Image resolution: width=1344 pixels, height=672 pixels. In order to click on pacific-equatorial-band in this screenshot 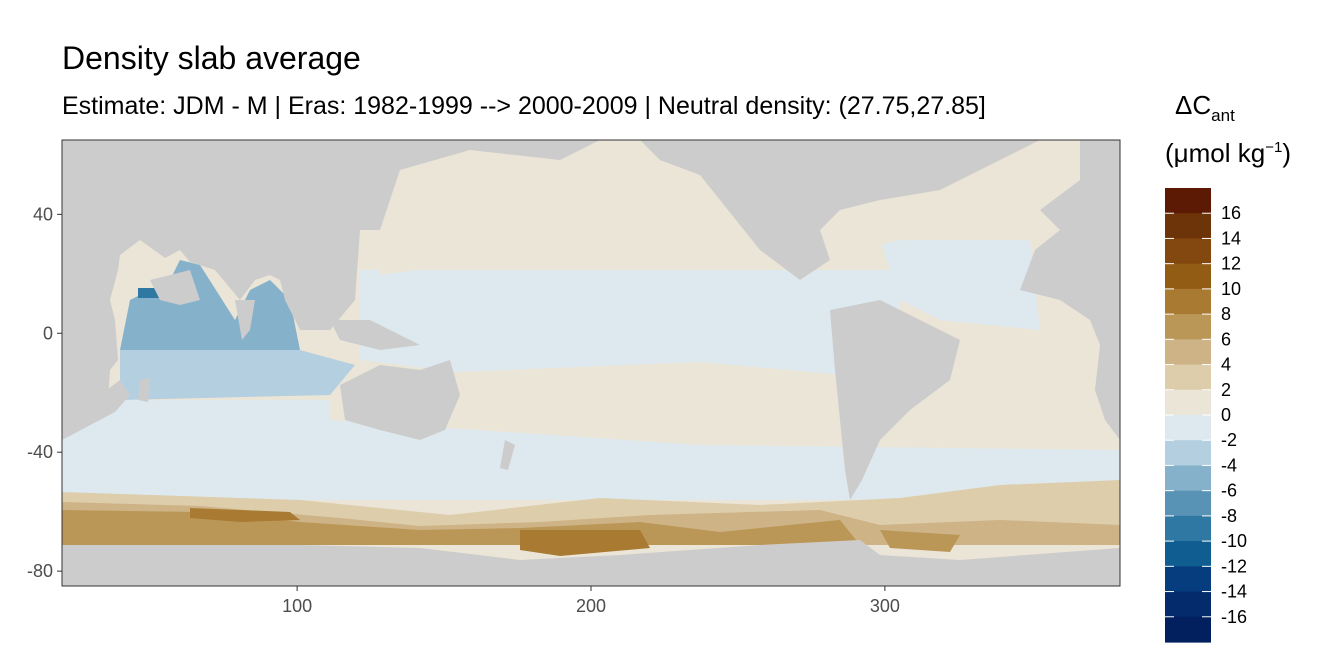, I will do `click(630, 325)`.